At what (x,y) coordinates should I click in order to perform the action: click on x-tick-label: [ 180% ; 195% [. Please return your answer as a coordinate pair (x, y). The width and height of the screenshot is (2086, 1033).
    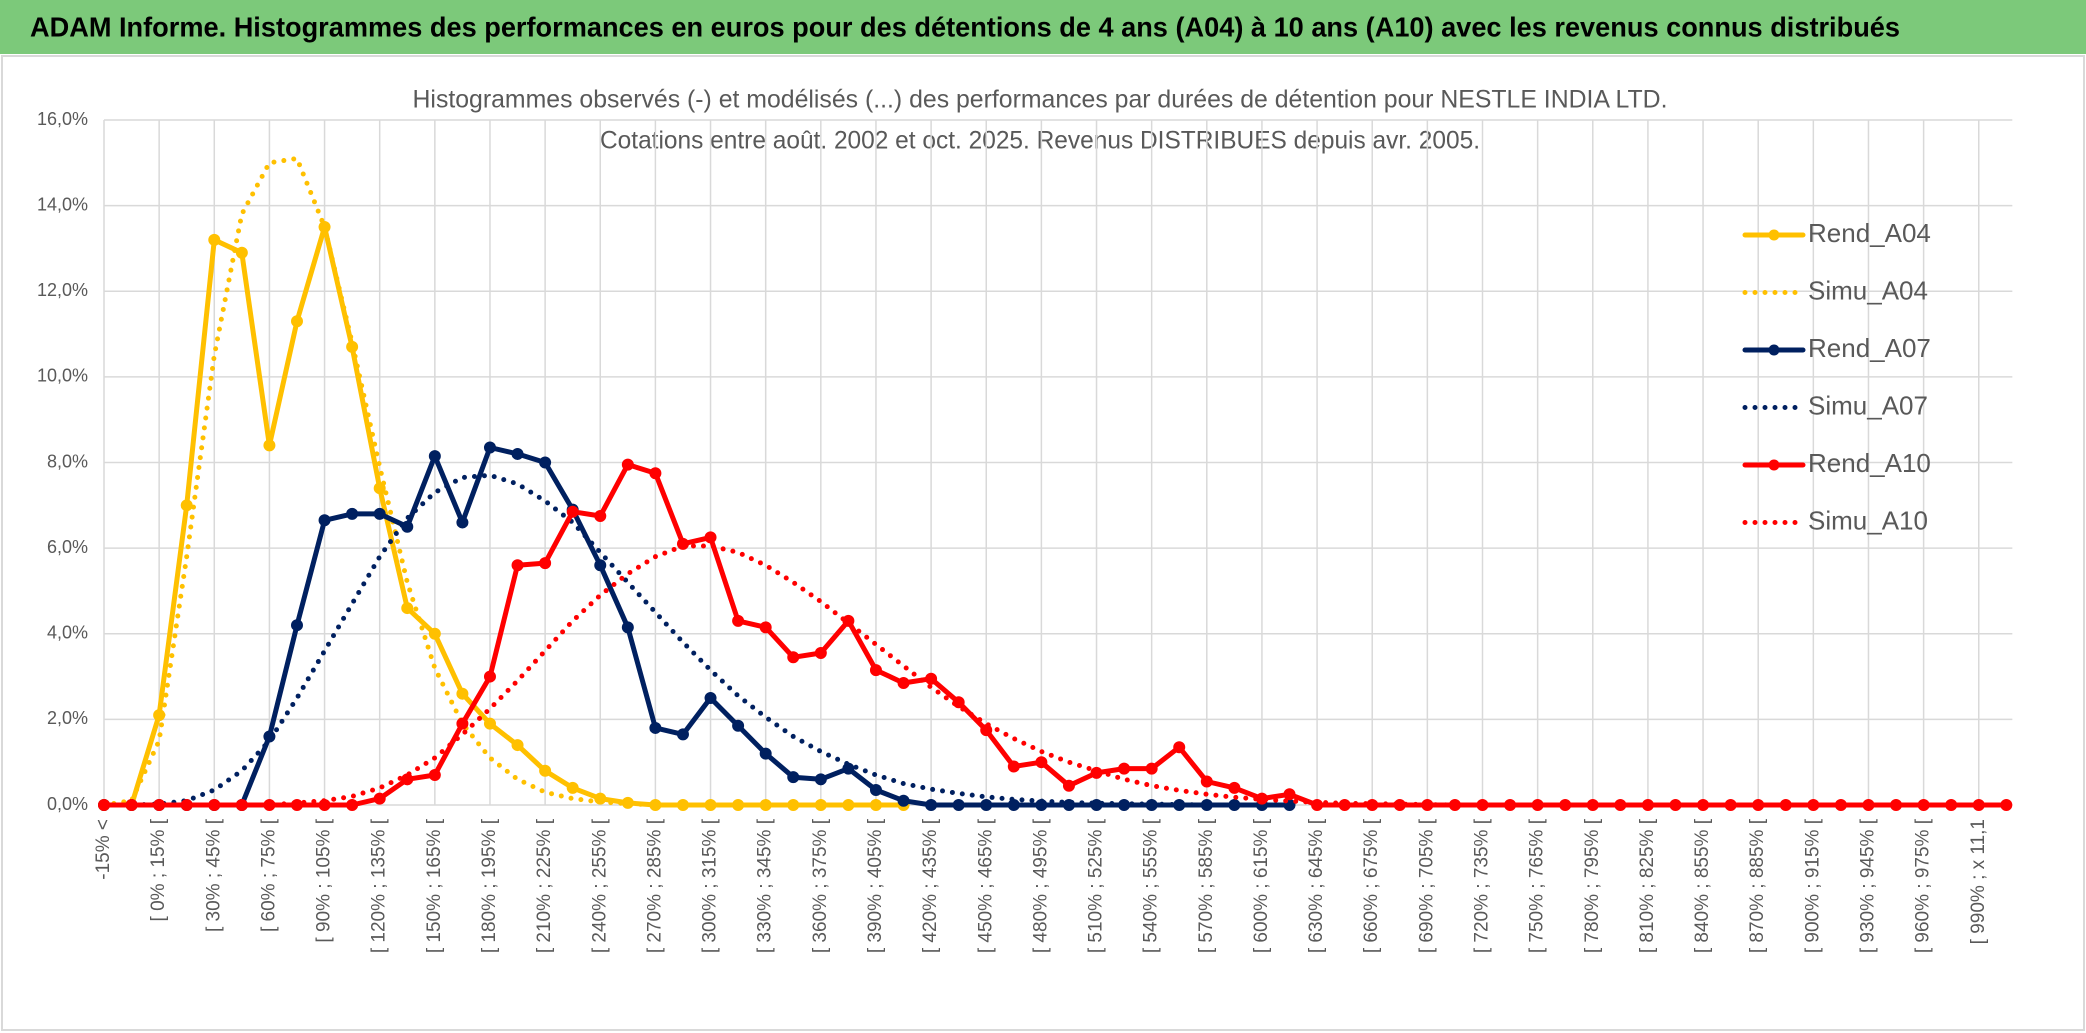
    Looking at the image, I should click on (489, 885).